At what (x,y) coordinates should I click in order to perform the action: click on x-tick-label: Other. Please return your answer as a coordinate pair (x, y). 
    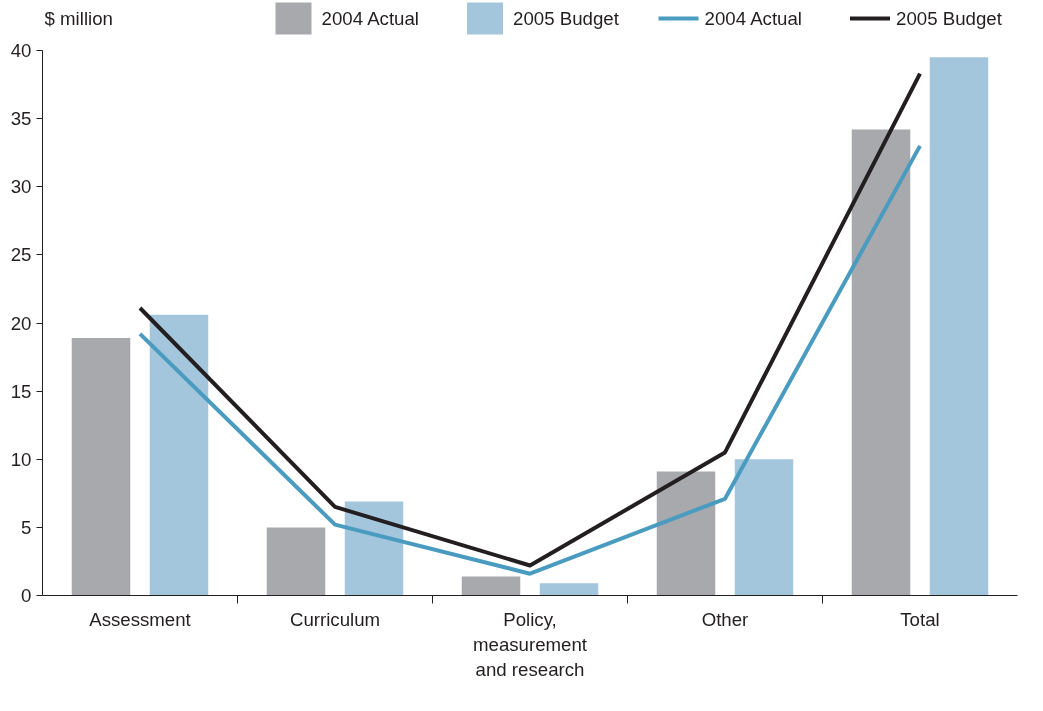
    Looking at the image, I should click on (725, 619).